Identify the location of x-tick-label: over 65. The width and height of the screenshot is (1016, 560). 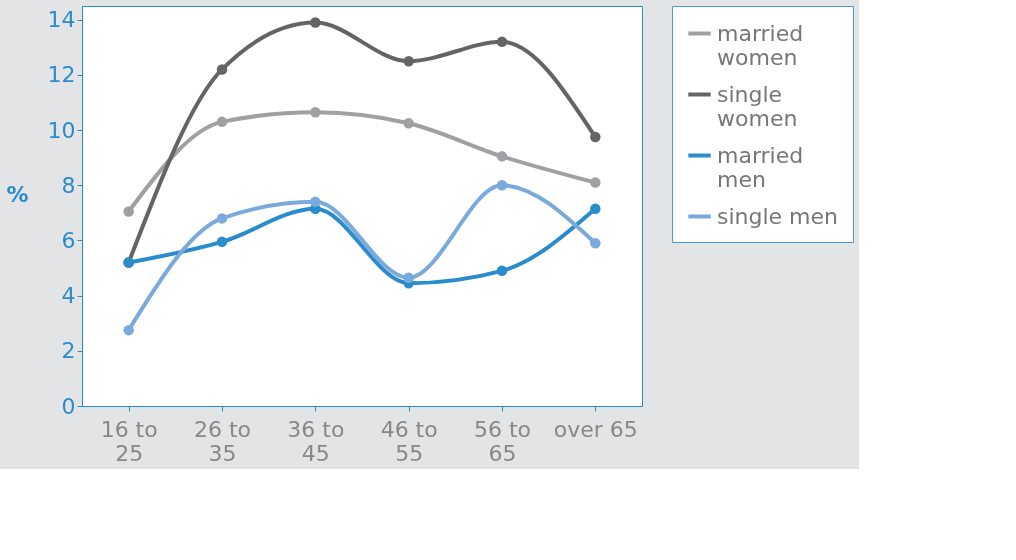
(595, 429).